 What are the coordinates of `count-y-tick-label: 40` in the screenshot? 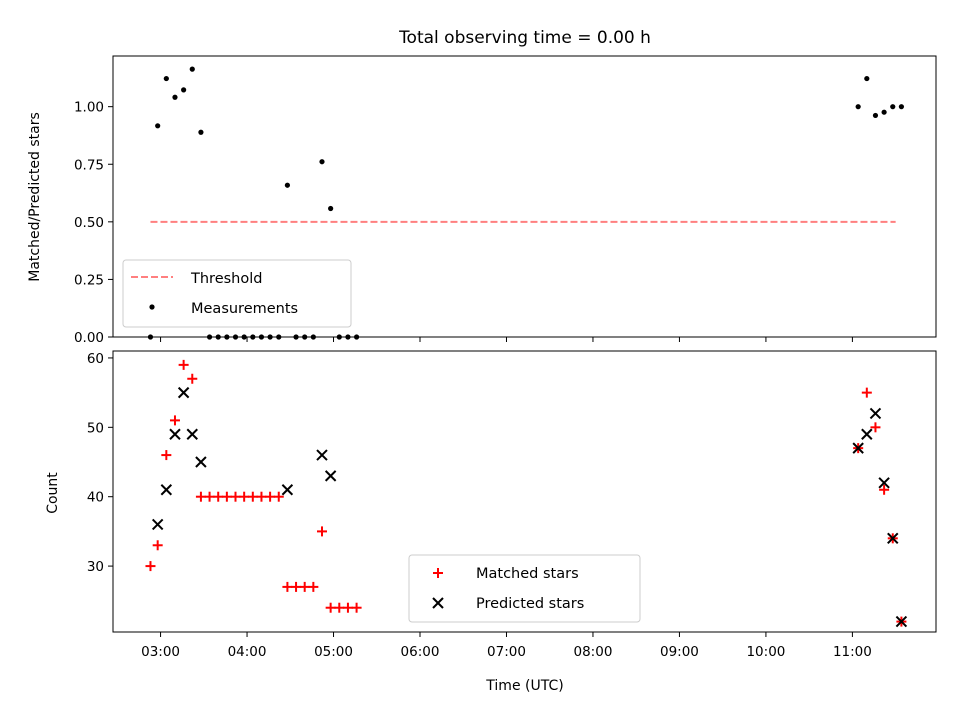 It's located at (95, 498).